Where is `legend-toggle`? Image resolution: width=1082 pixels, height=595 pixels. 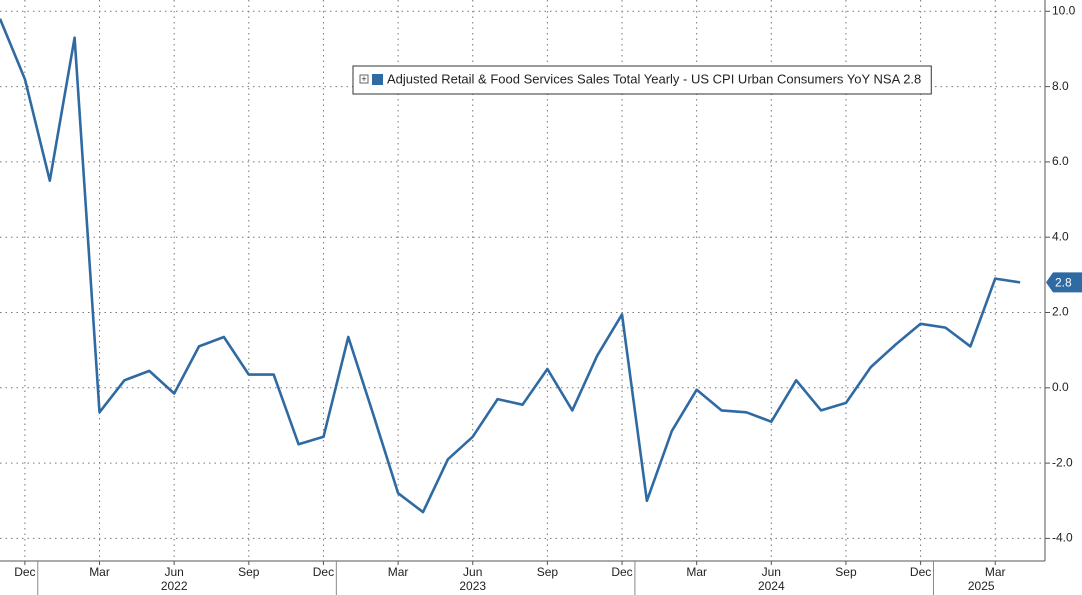
legend-toggle is located at coordinates (364, 79).